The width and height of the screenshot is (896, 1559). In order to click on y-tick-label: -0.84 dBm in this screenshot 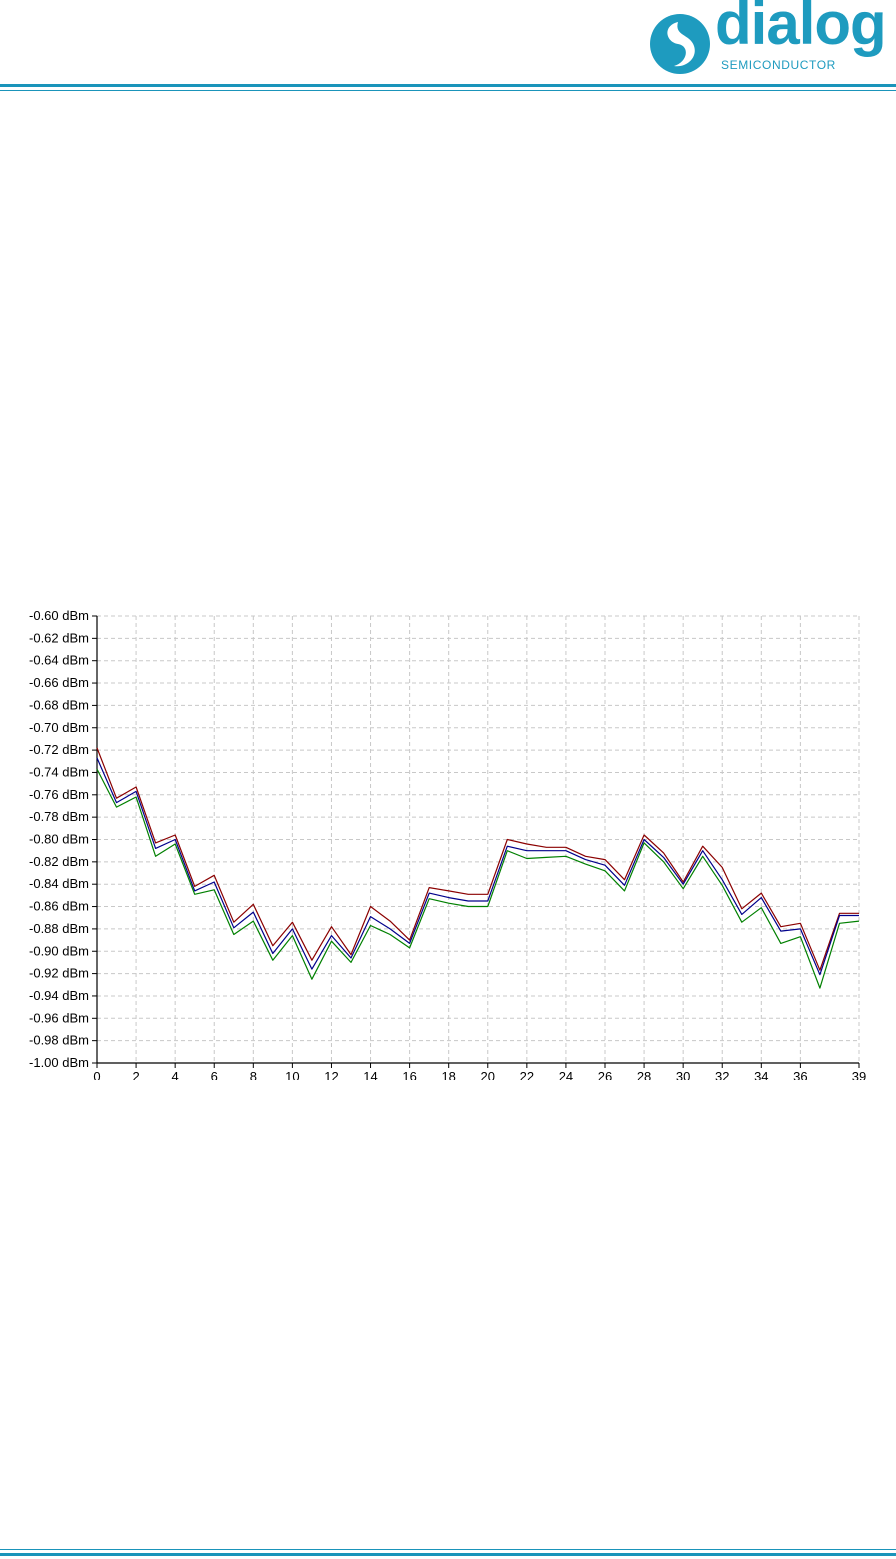, I will do `click(59, 883)`.